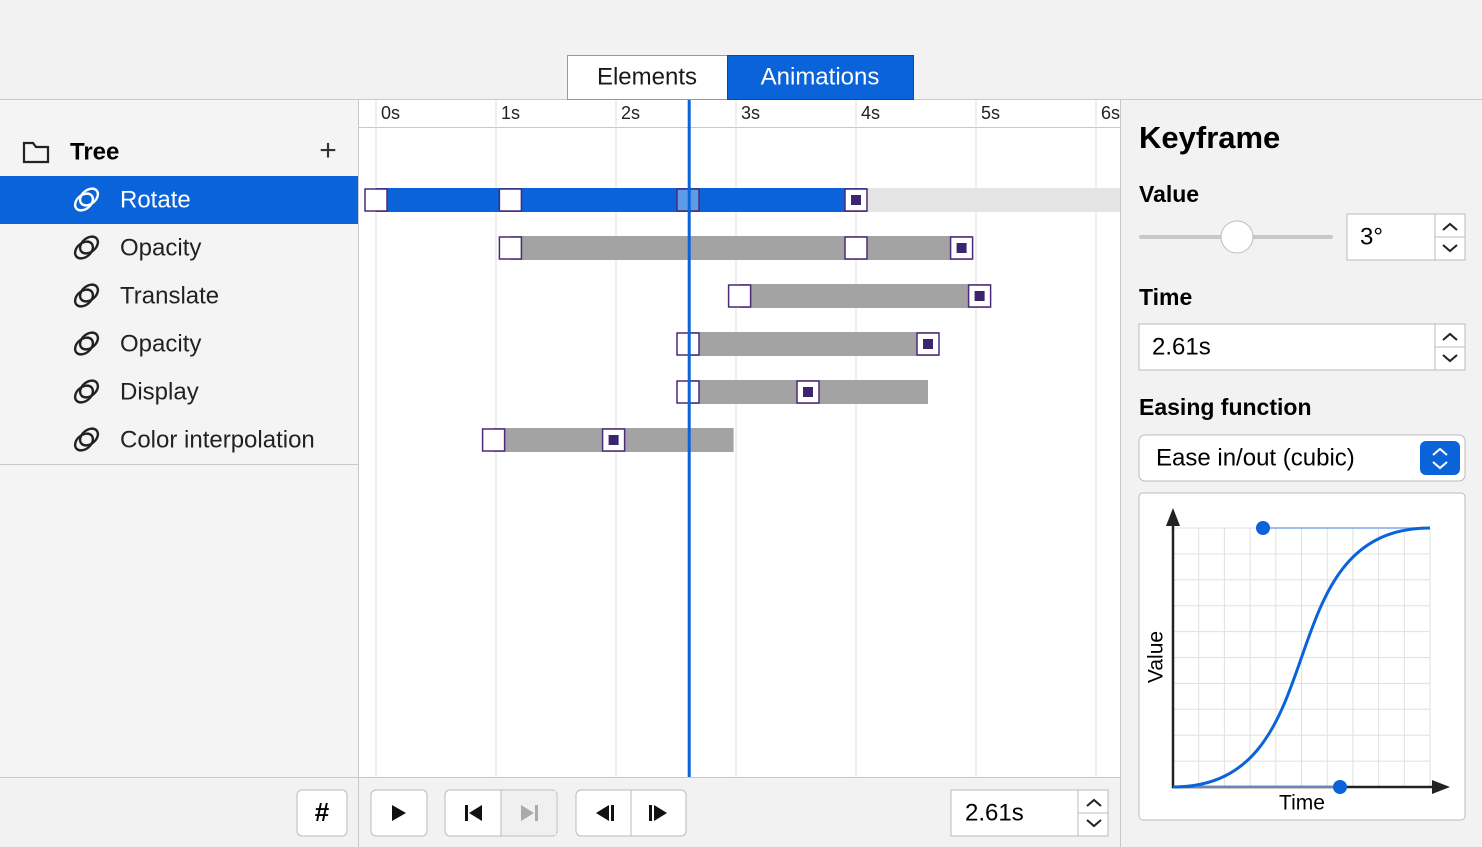 The width and height of the screenshot is (1482, 847). I want to click on easing-curve, so click(1301, 657).